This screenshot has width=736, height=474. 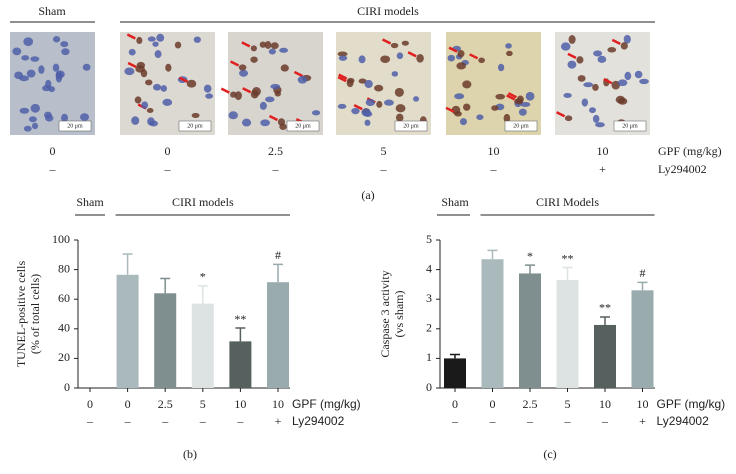 What do you see at coordinates (367, 195) in the screenshot?
I see `caption: (a)` at bounding box center [367, 195].